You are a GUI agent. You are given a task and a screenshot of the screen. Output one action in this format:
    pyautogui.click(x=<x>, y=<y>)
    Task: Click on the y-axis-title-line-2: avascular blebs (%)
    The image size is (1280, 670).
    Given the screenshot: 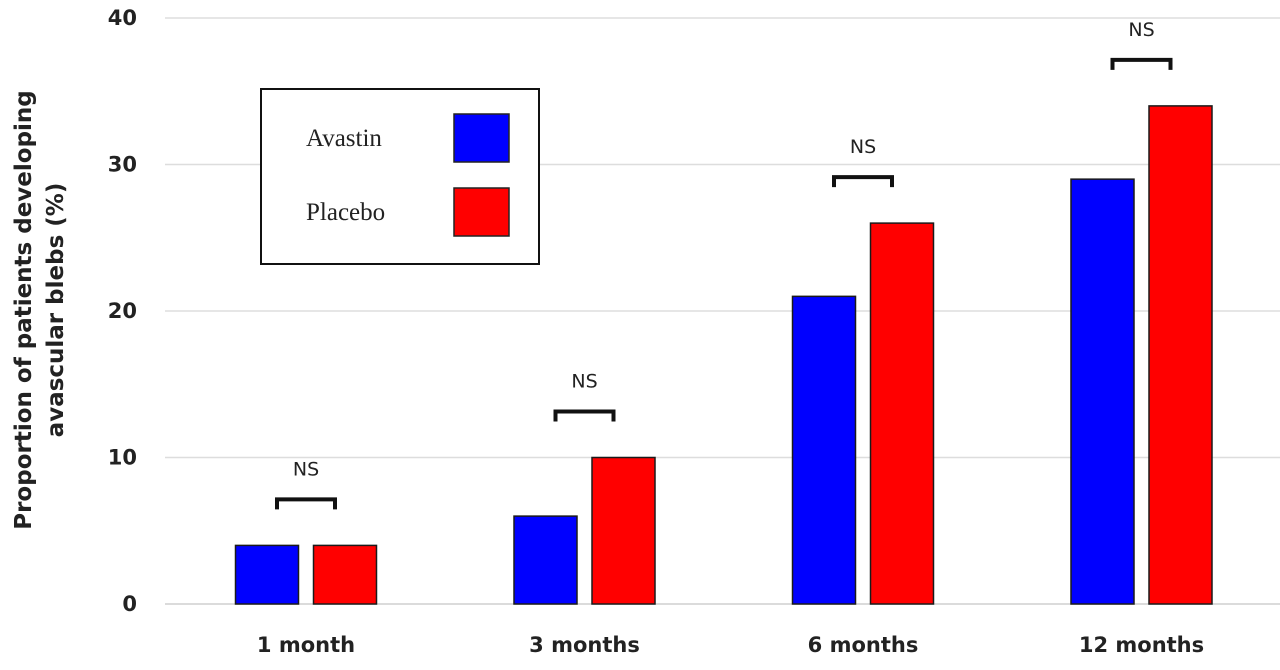 What is the action you would take?
    pyautogui.click(x=56, y=310)
    